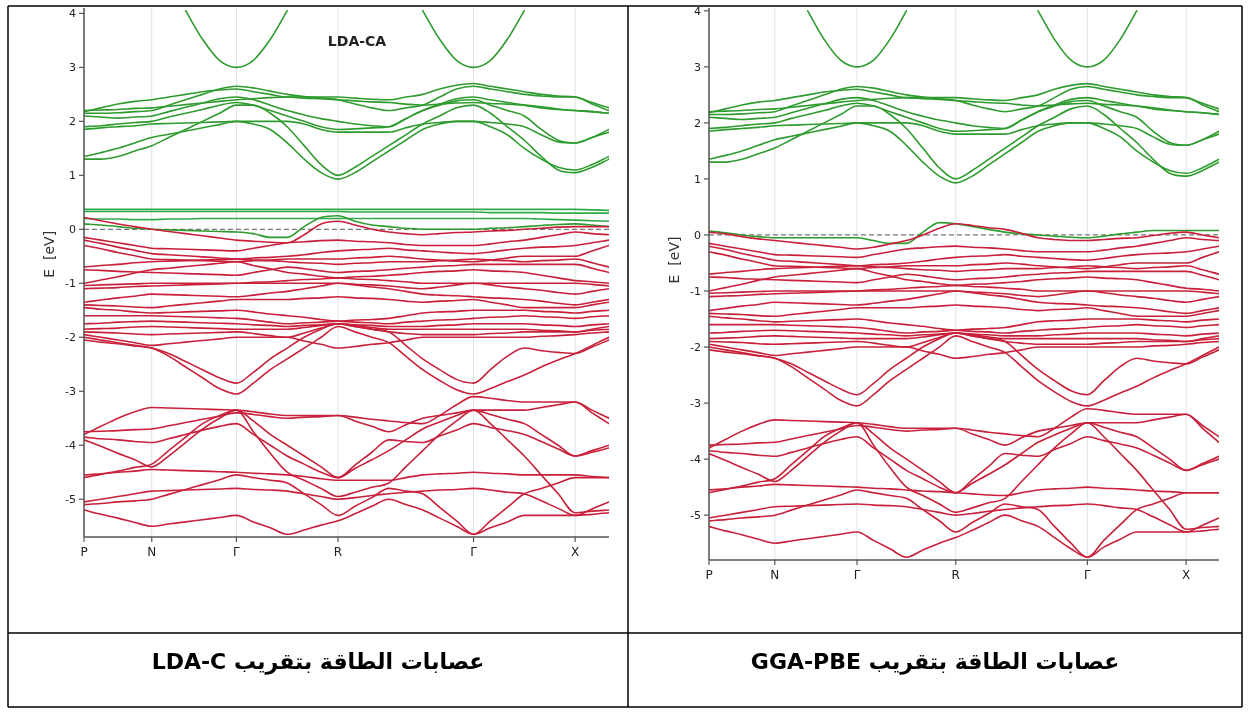 This screenshot has width=1250, height=713. What do you see at coordinates (318, 662) in the screenshot?
I see `text: عصابات الطاقة بتقريب LDA-C` at bounding box center [318, 662].